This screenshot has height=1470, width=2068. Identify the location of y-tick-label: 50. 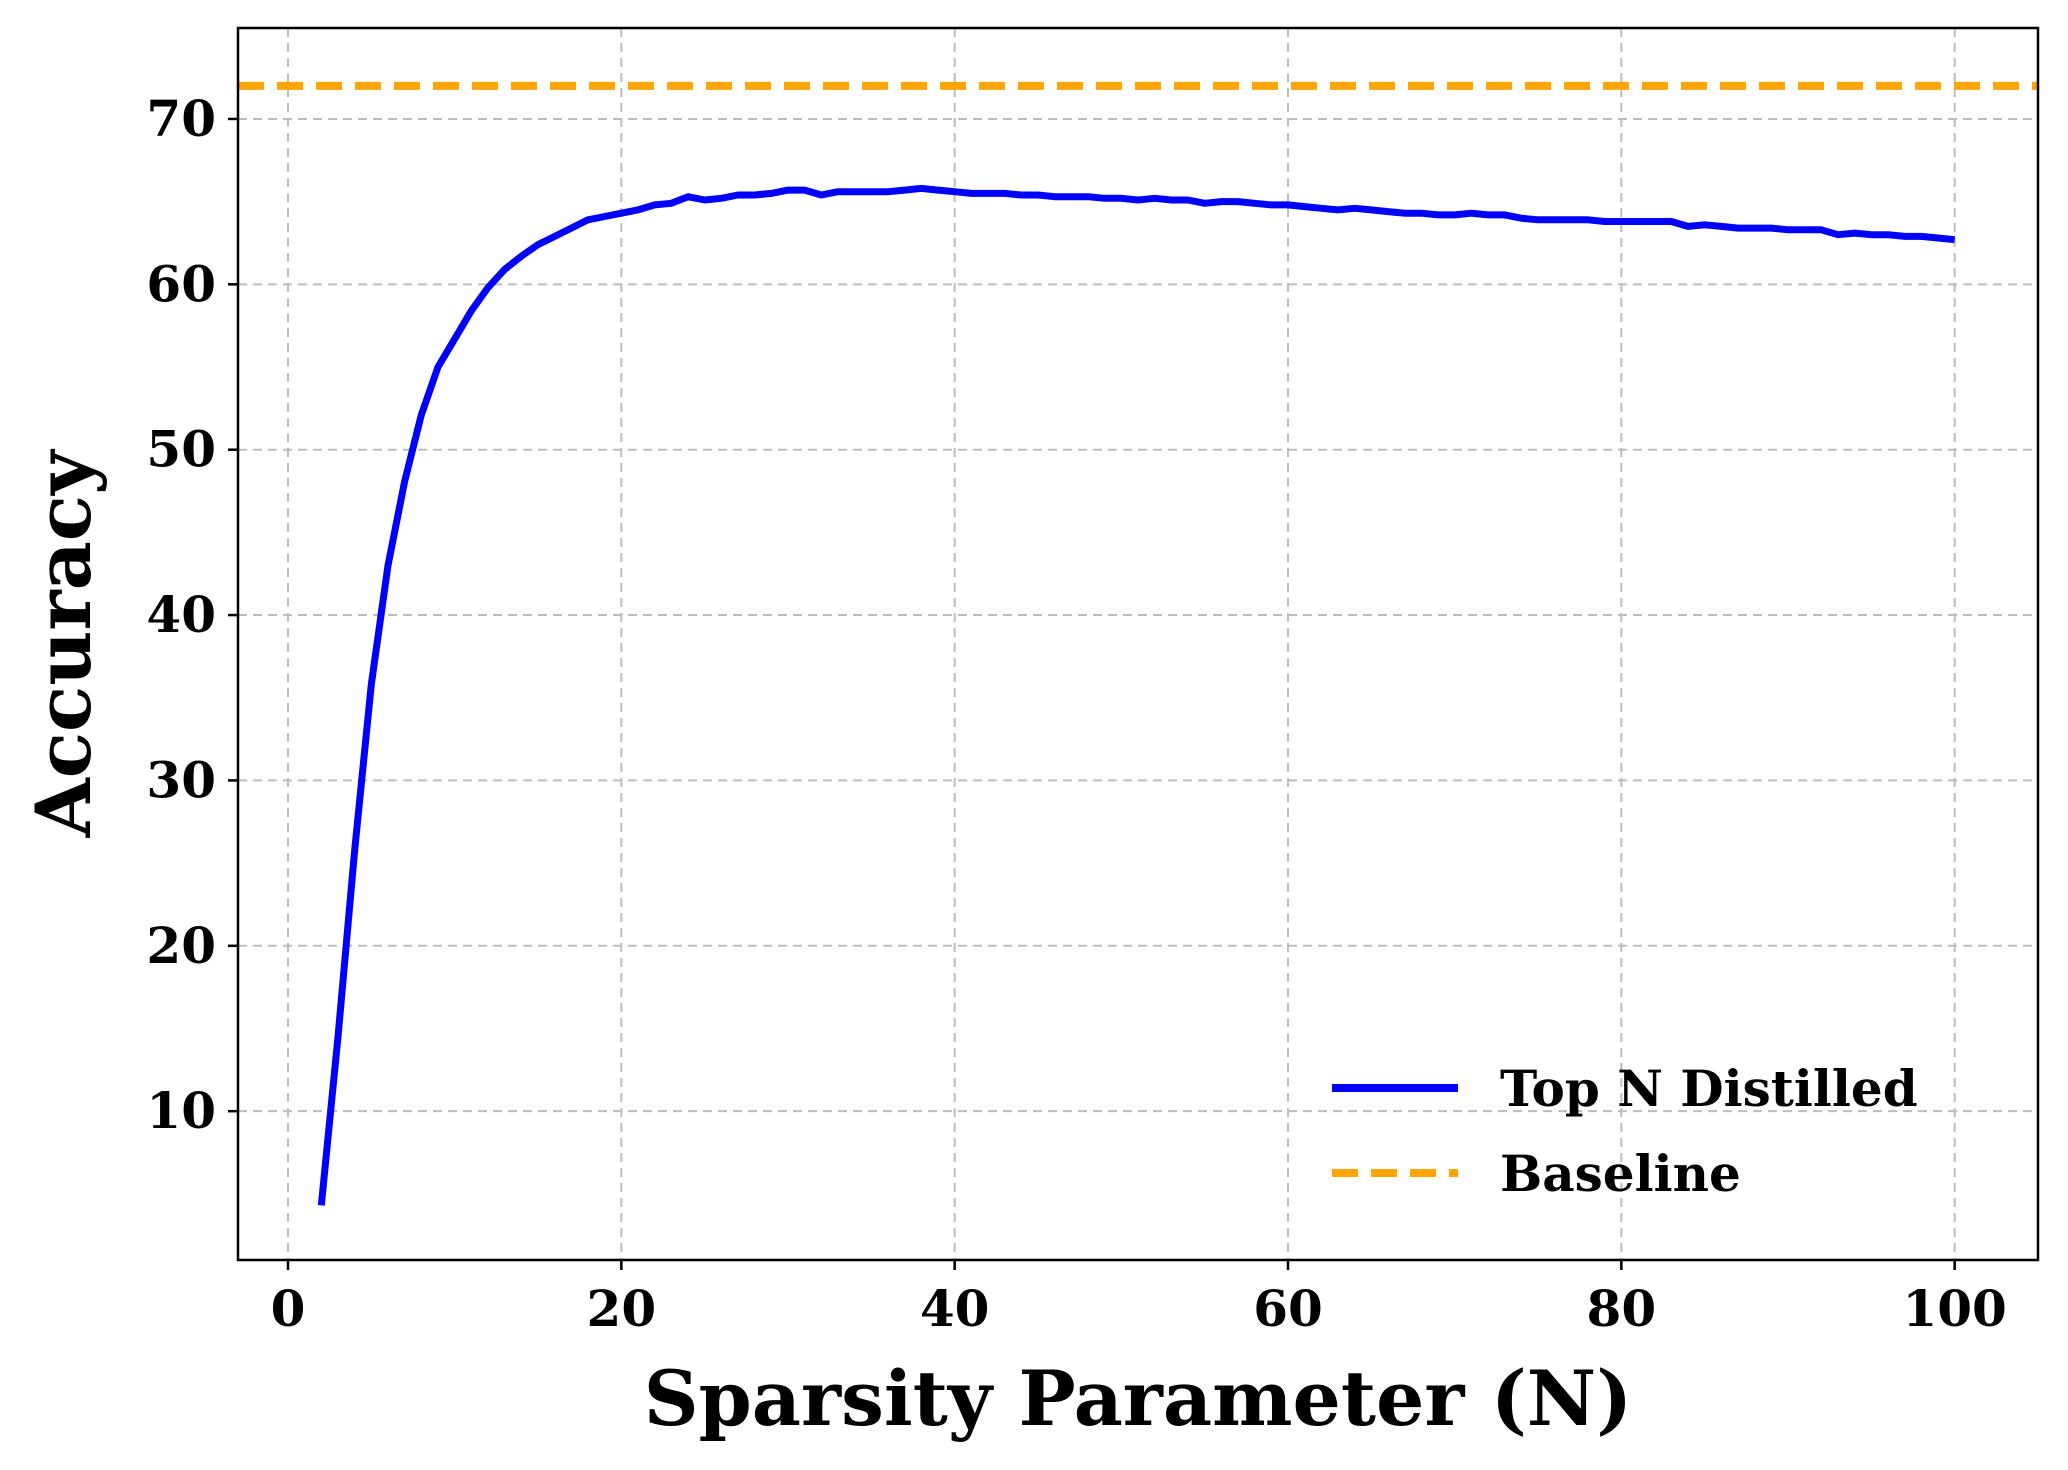
(181, 449).